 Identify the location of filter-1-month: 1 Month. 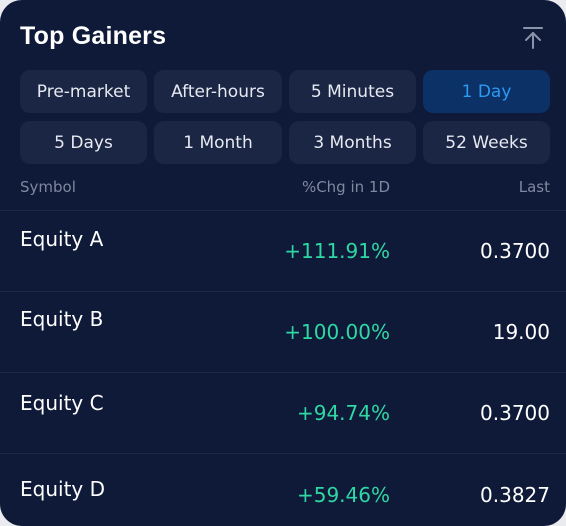
(218, 142).